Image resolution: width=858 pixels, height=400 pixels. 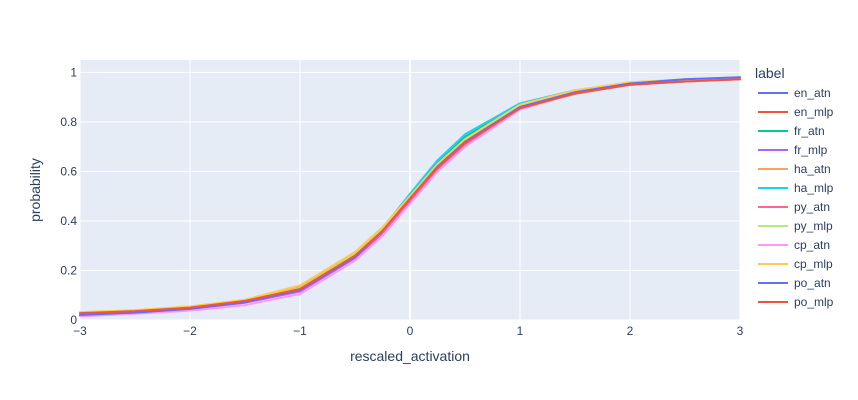 I want to click on legend-title: label, so click(x=770, y=73).